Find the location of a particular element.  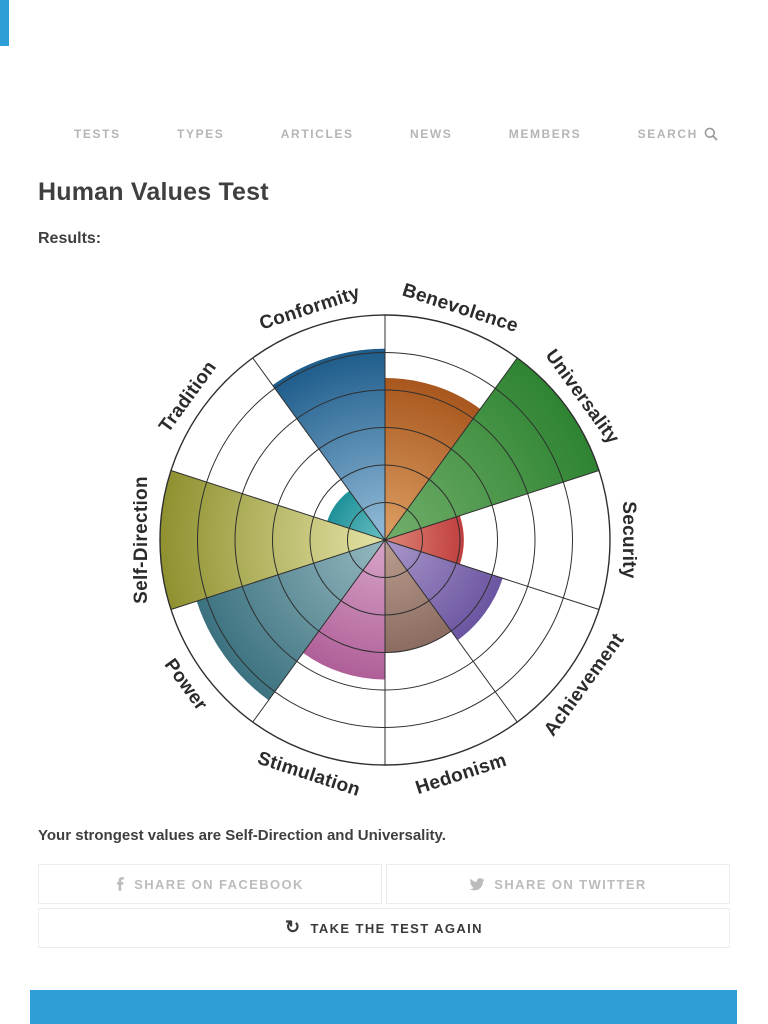

search-icon is located at coordinates (711, 134).